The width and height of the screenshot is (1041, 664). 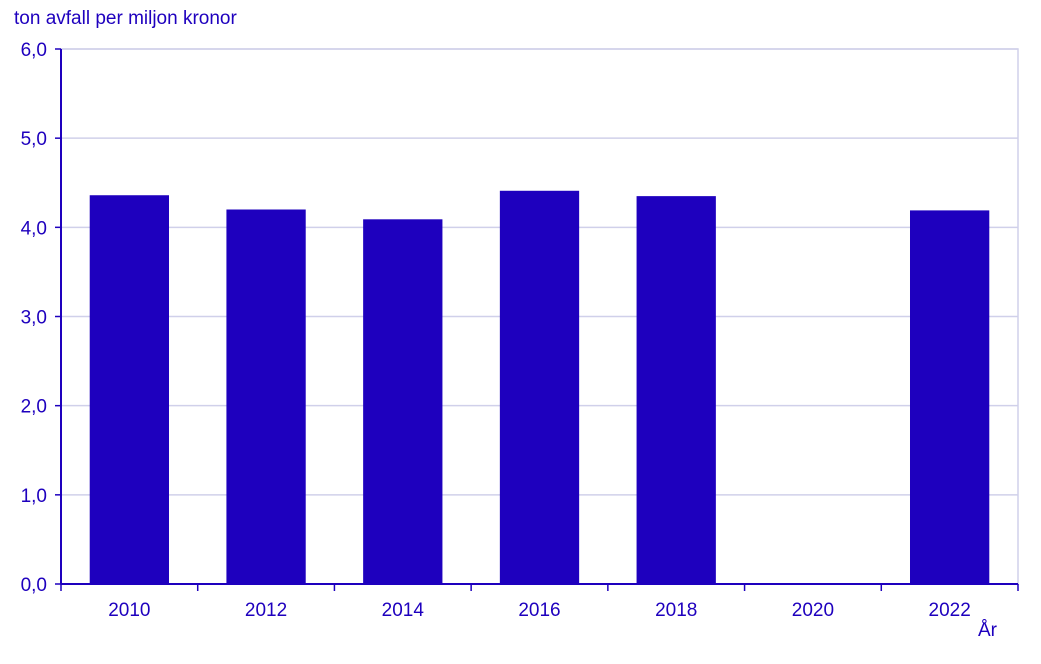 I want to click on x-tick-label: 2020, so click(x=813, y=610).